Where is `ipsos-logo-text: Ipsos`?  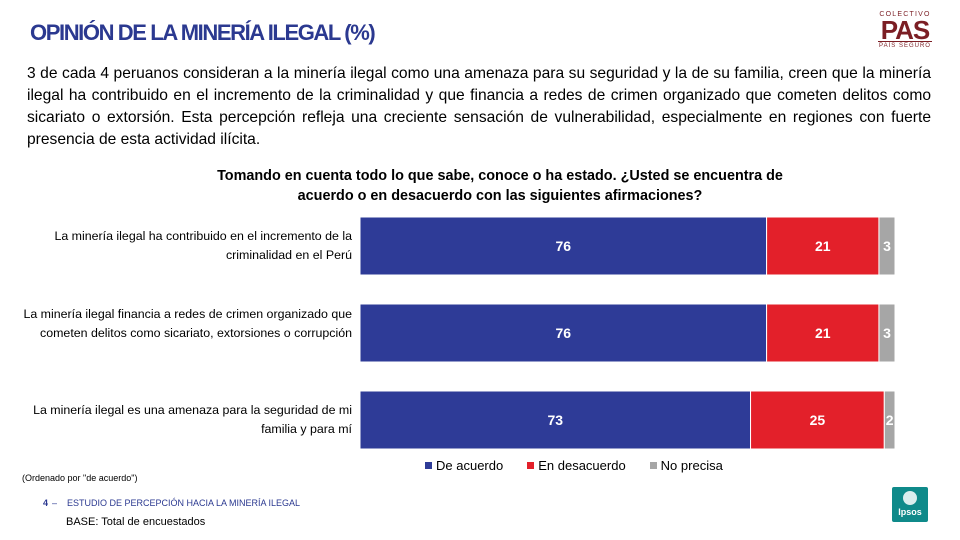 ipsos-logo-text: Ipsos is located at coordinates (910, 512).